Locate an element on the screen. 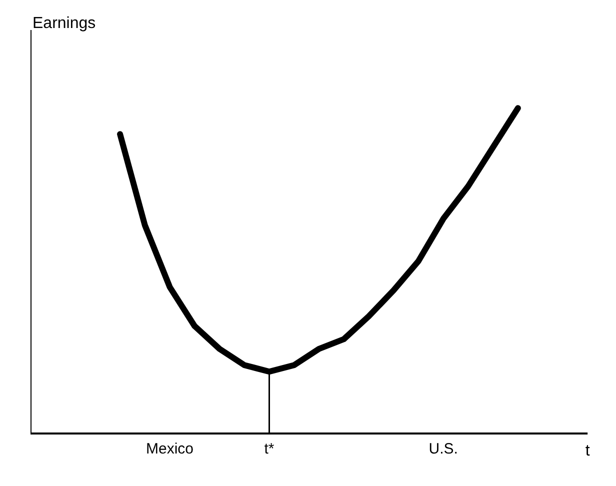 Image resolution: width=616 pixels, height=486 pixels. y-axis-title: Earnings is located at coordinates (64, 23).